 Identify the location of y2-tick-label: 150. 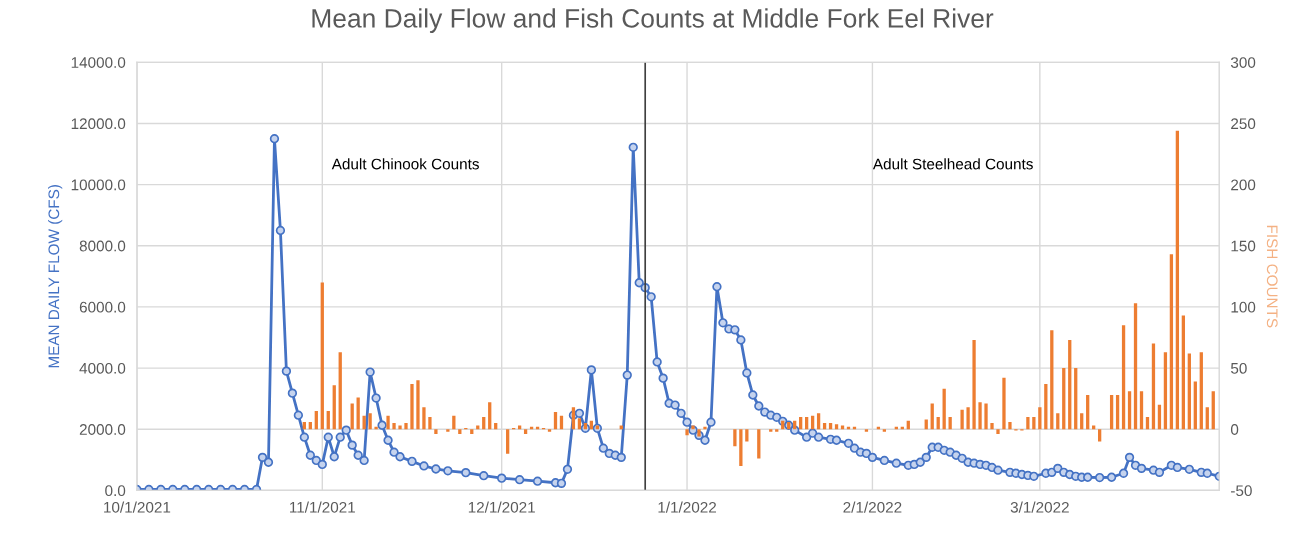
(1243, 246).